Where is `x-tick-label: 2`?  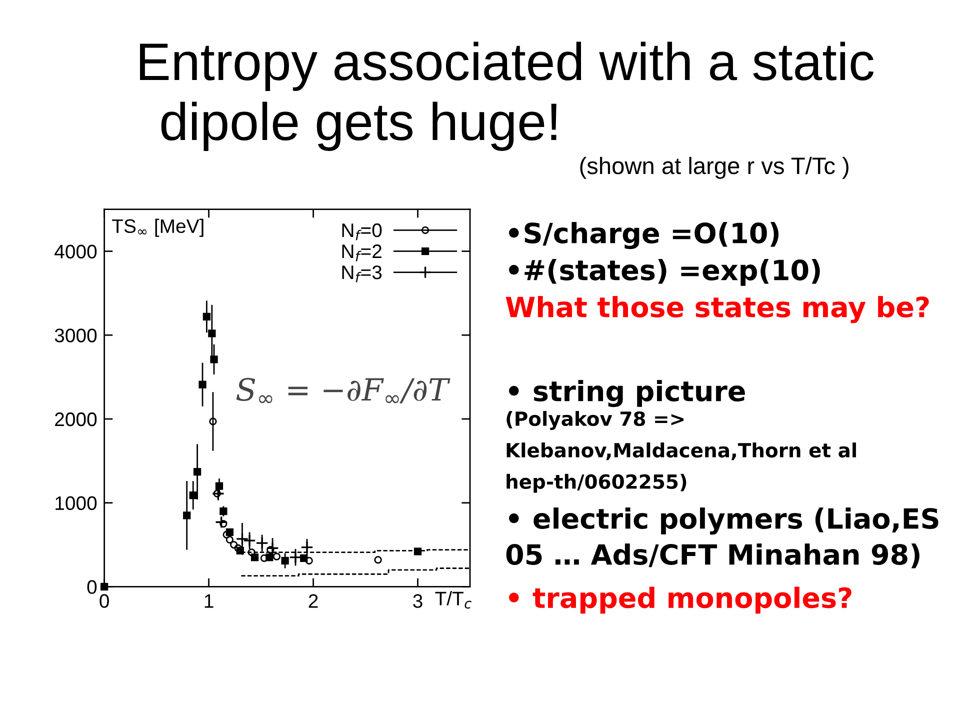
x-tick-label: 2 is located at coordinates (313, 601).